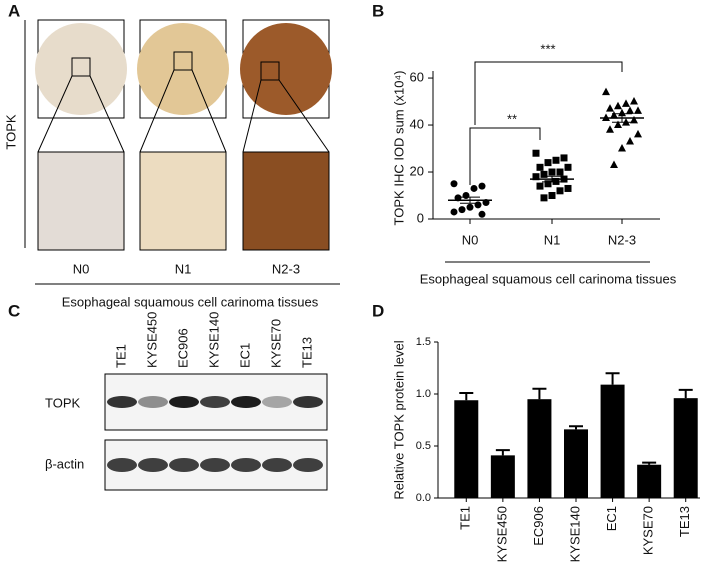 This screenshot has width=709, height=575. I want to click on lane-label: EC906, so click(182, 348).